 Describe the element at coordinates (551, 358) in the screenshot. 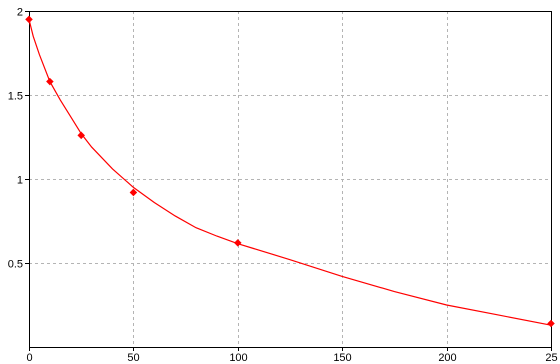

I see `x-tick-label-5: 25` at that location.